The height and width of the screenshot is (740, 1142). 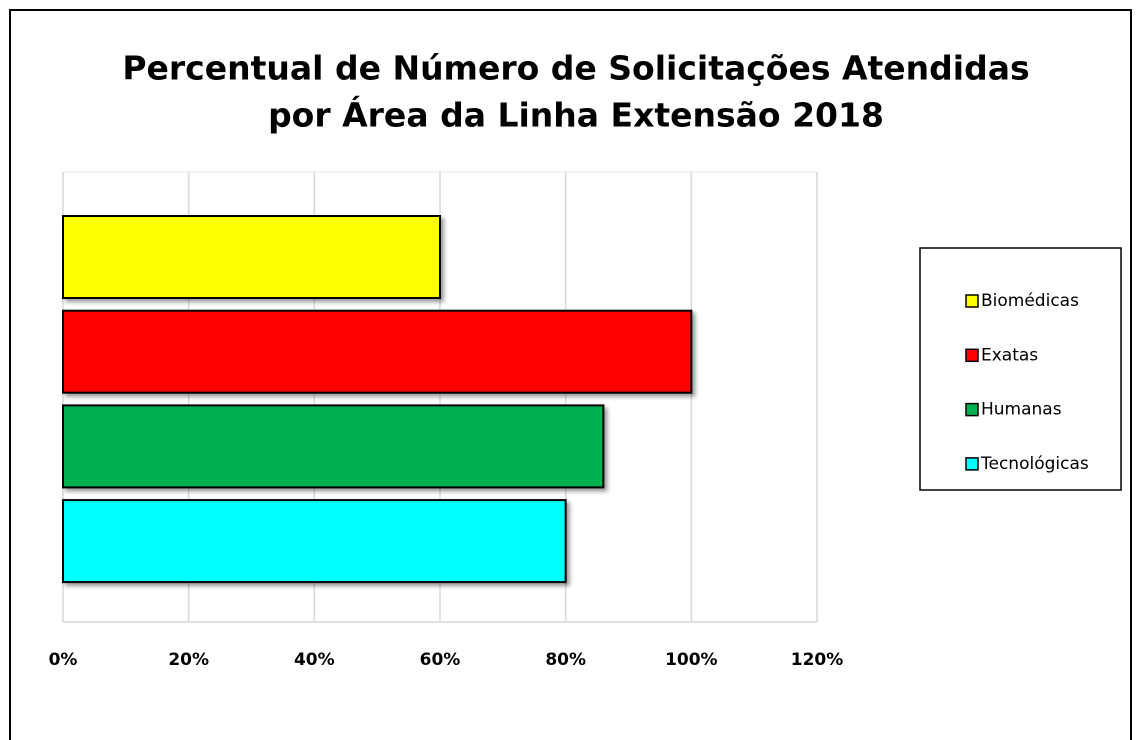 I want to click on x-tick-label: 120%, so click(x=817, y=660).